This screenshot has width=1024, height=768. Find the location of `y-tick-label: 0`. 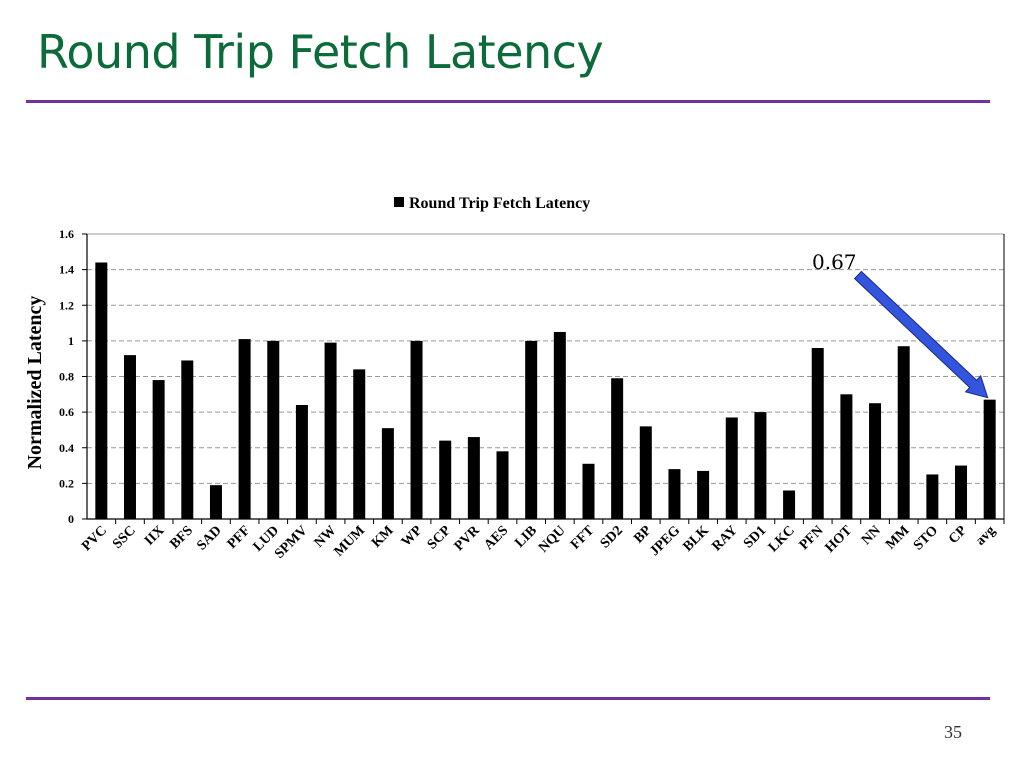

y-tick-label: 0 is located at coordinates (71, 519).